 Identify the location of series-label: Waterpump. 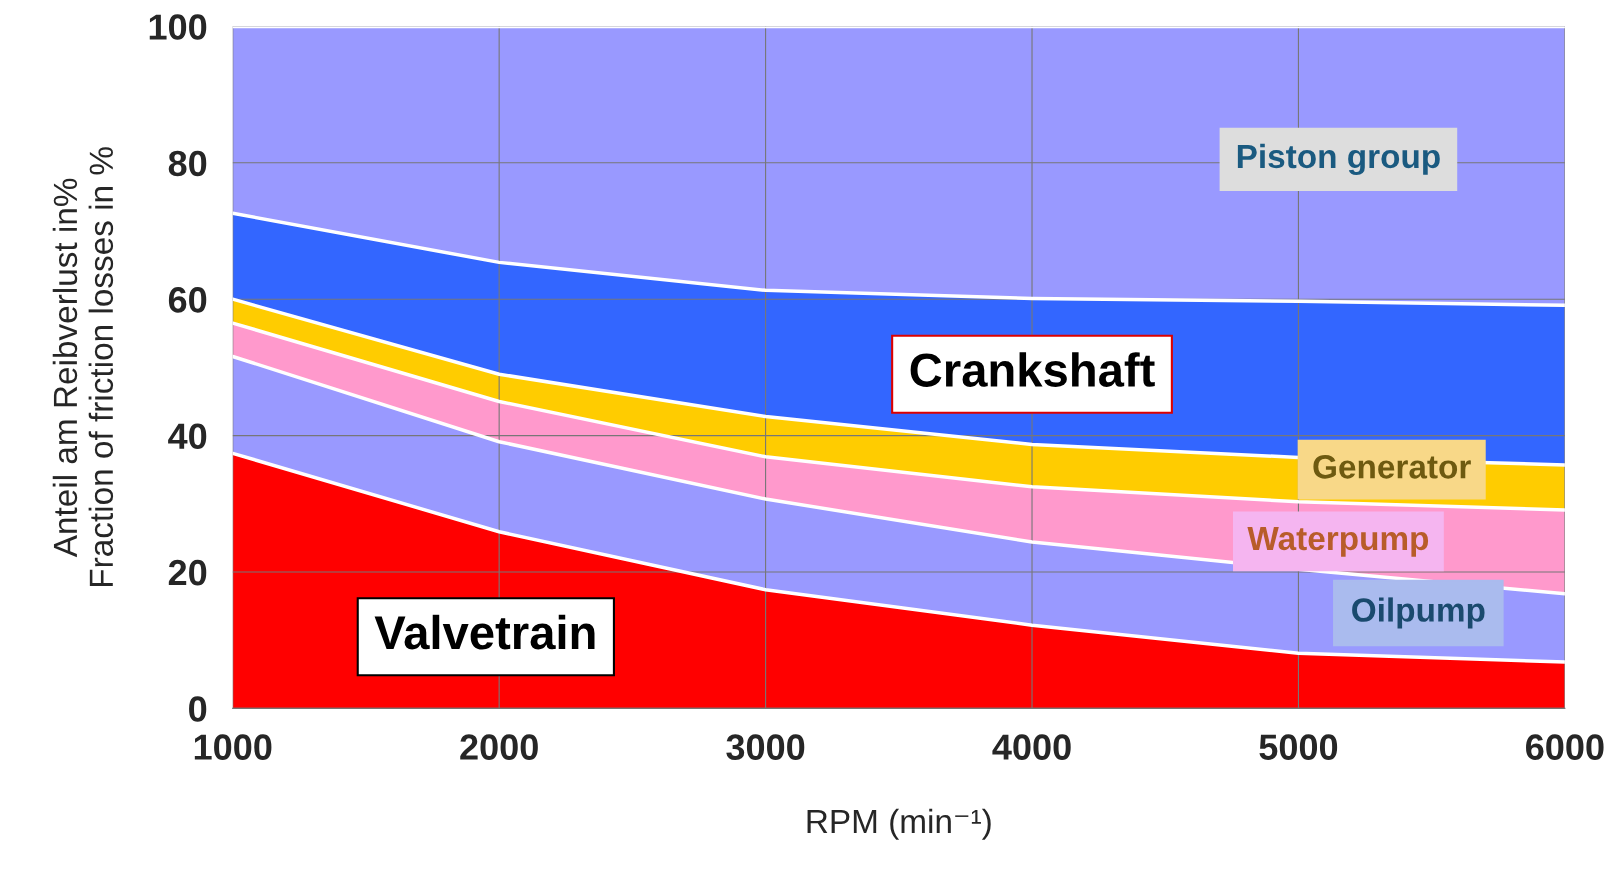
(1338, 542).